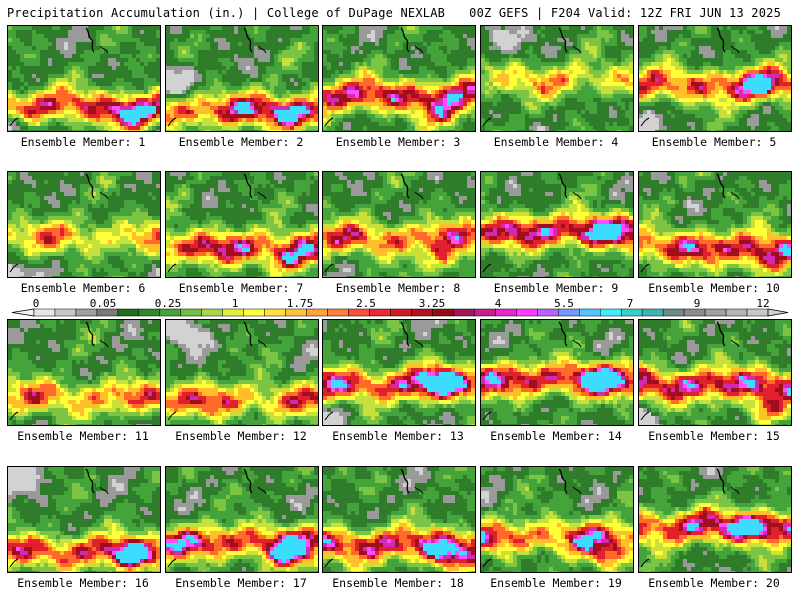 The width and height of the screenshot is (800, 600). What do you see at coordinates (23, 312) in the screenshot?
I see `colorbar-left-arrow` at bounding box center [23, 312].